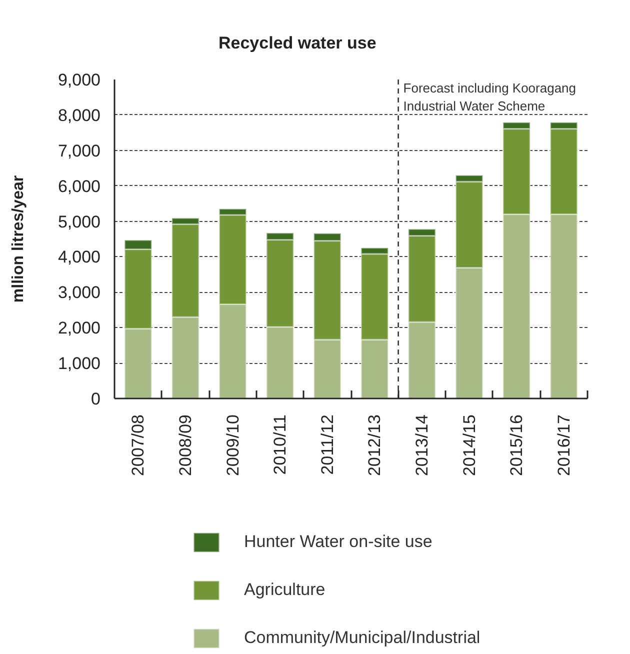  Describe the element at coordinates (79, 292) in the screenshot. I see `y-tick-label: 3,000` at that location.